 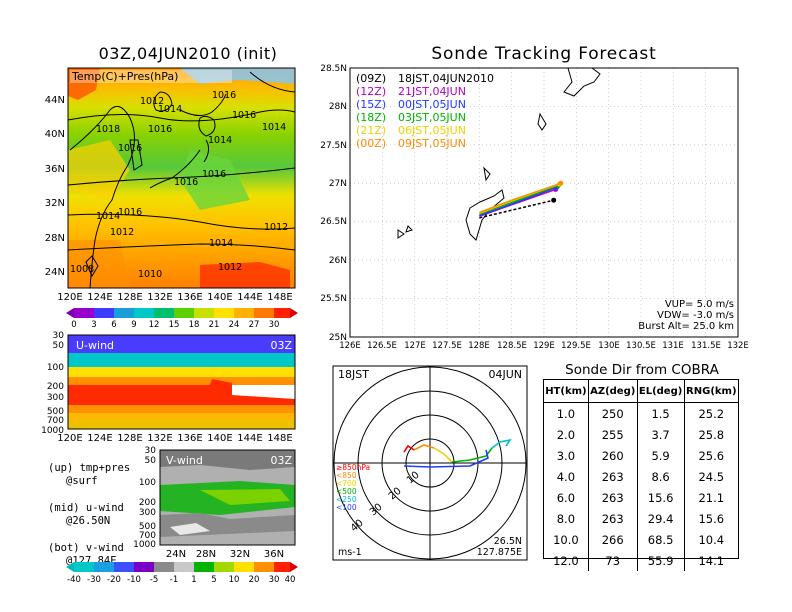 I want to click on lon-label: 126E, so click(x=350, y=346).